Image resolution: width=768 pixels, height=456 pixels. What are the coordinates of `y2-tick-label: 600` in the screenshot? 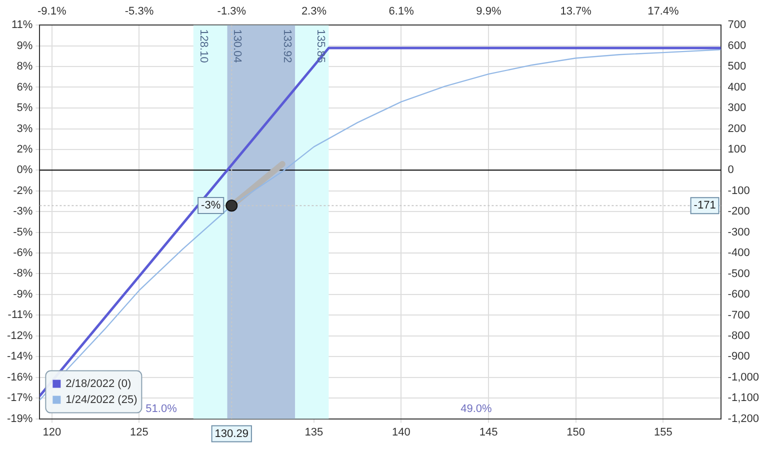 It's located at (737, 46).